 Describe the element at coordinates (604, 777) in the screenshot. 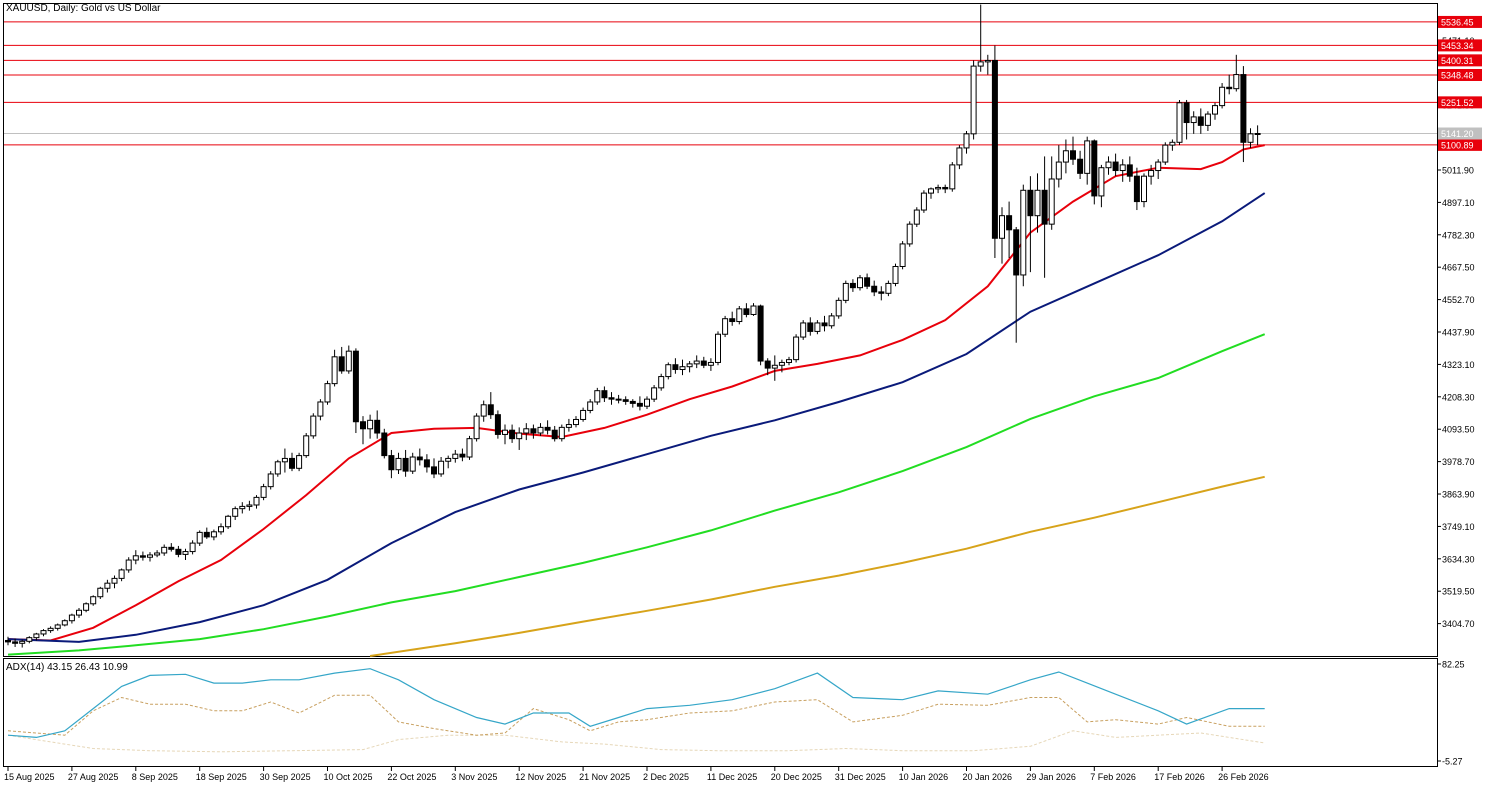

I see `time-tick-label: 21 Nov 2025` at that location.